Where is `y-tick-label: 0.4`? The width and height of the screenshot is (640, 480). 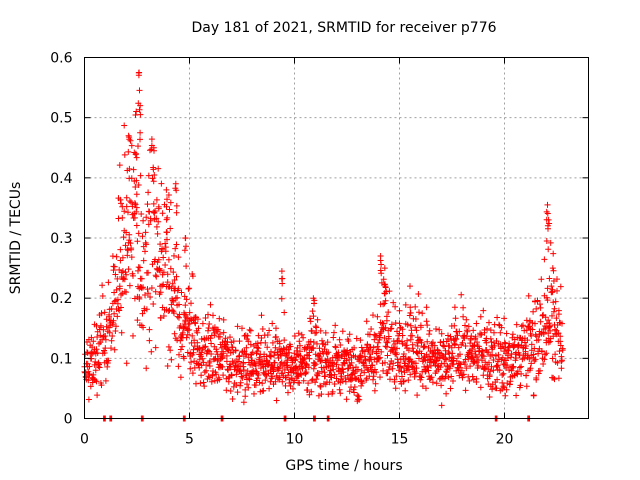
y-tick-label: 0.4 is located at coordinates (61, 179).